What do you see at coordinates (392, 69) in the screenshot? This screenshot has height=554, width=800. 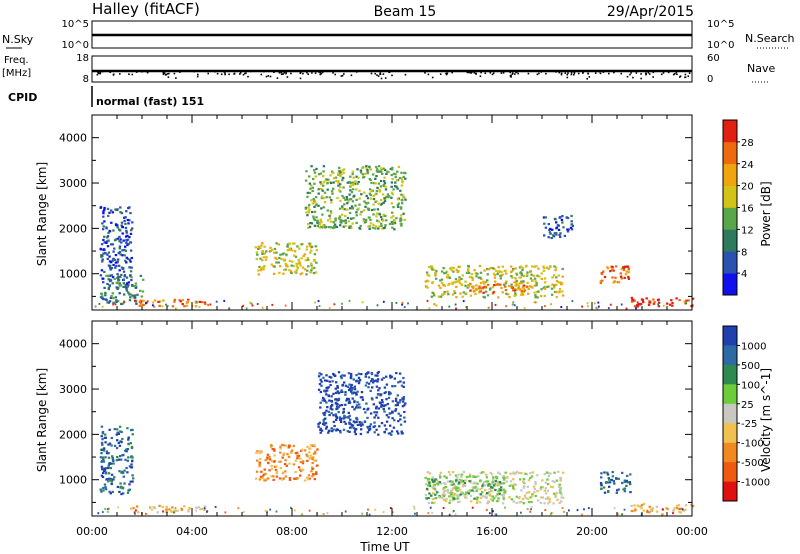 I see `freq-strip-frame` at bounding box center [392, 69].